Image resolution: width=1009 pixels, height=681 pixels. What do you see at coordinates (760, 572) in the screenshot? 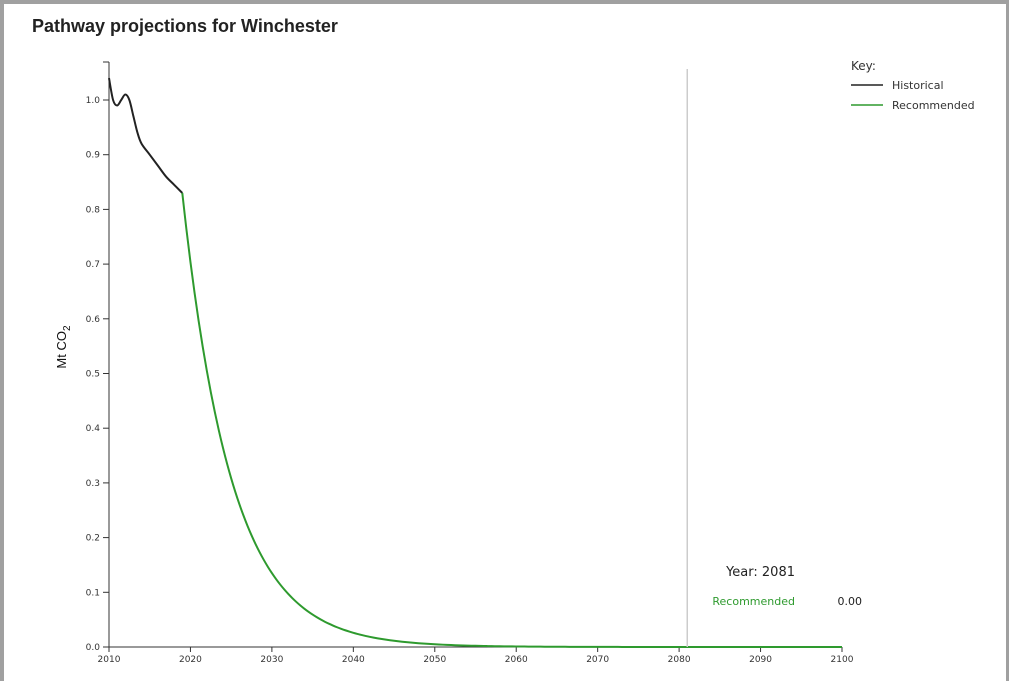
I see `readout-year: Year: 2081` at bounding box center [760, 572].